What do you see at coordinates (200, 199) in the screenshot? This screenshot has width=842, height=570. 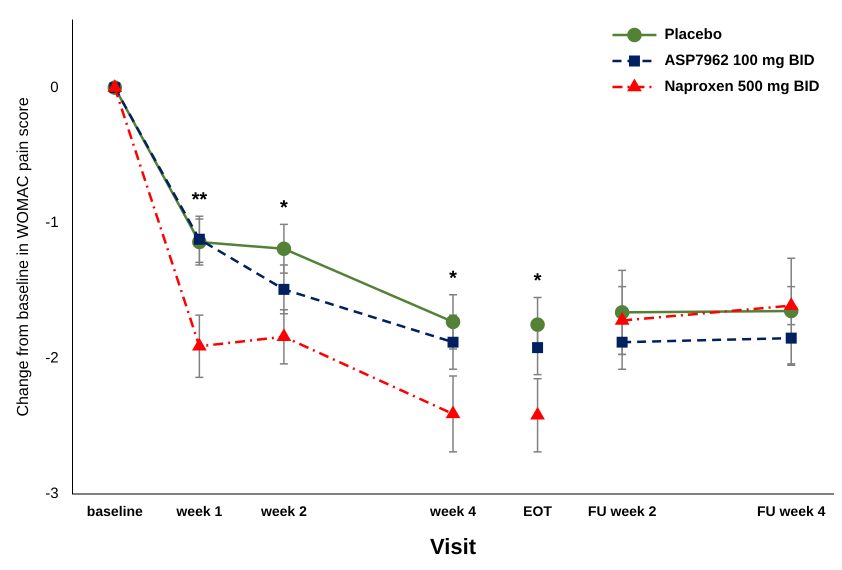 I see `annotation: **` at bounding box center [200, 199].